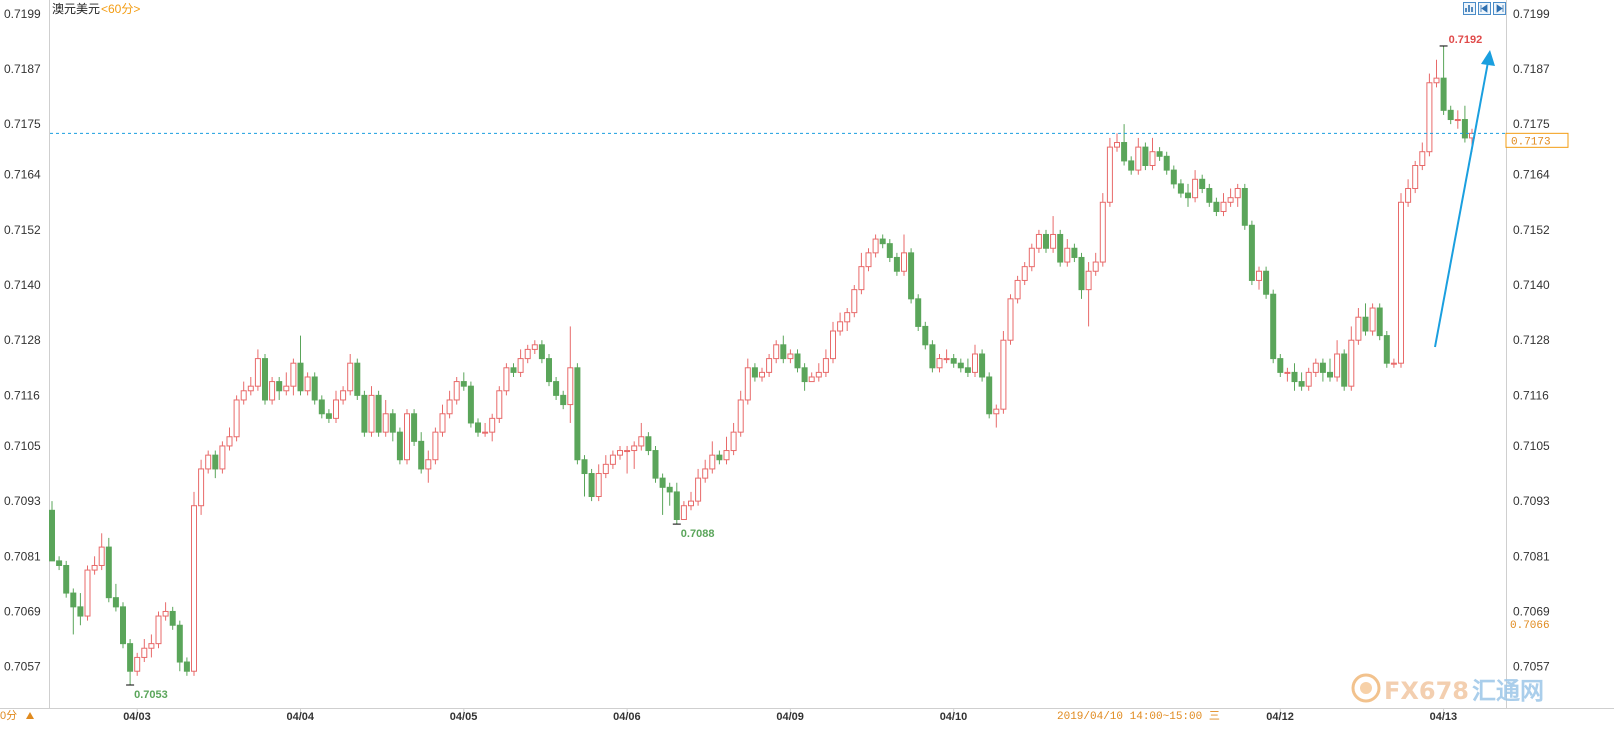  What do you see at coordinates (1464, 199) in the screenshot?
I see `trend-arrow` at bounding box center [1464, 199].